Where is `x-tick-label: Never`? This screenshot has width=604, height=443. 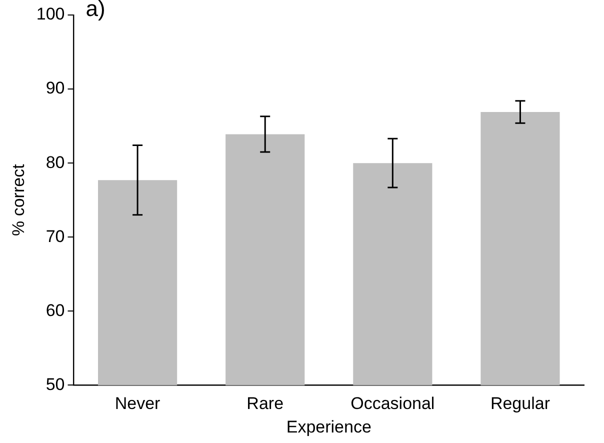 x-tick-label: Never is located at coordinates (137, 404).